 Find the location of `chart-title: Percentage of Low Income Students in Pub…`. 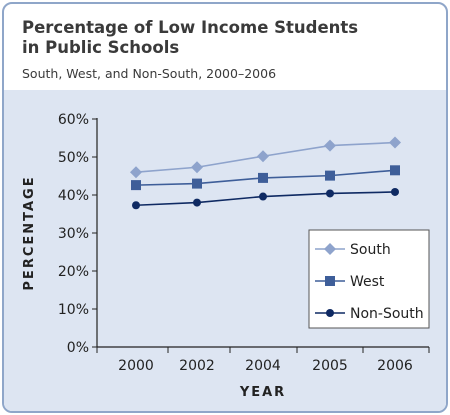

chart-title: Percentage of Low Income Students in Pub… is located at coordinates (190, 37).